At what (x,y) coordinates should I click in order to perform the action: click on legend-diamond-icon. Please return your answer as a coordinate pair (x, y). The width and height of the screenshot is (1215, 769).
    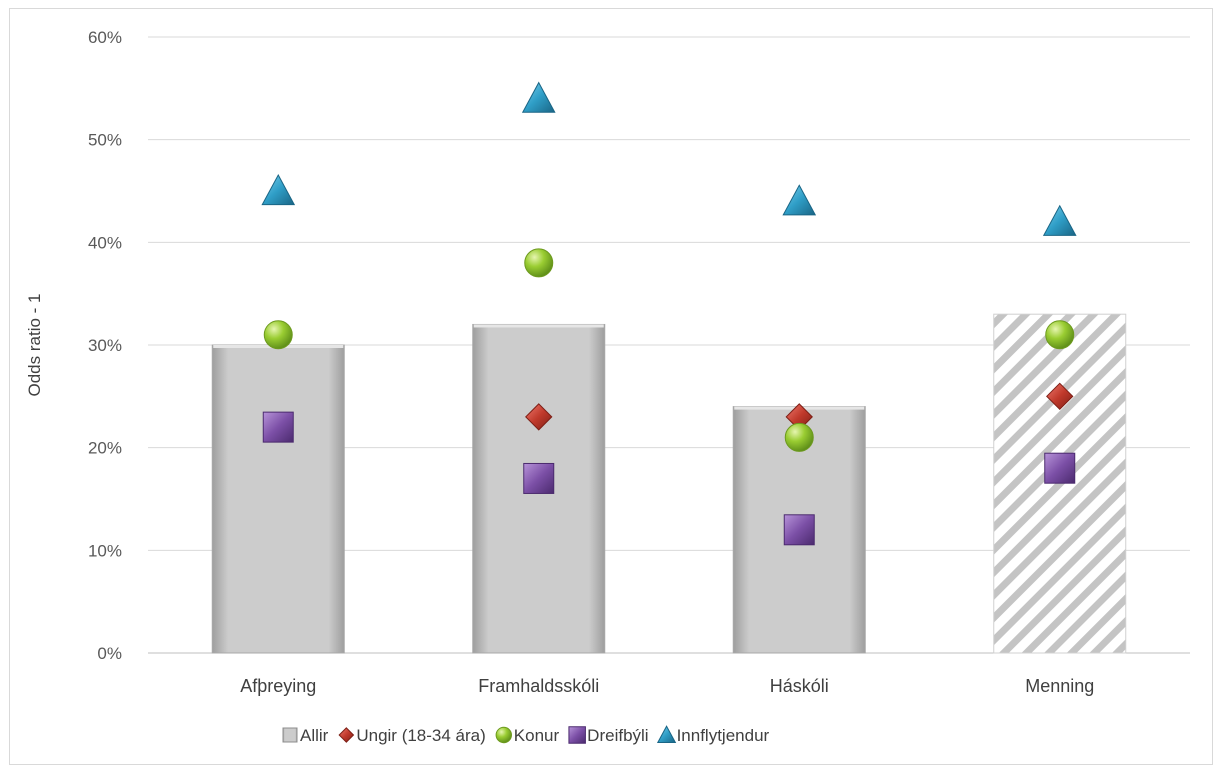
    Looking at the image, I should click on (346, 735).